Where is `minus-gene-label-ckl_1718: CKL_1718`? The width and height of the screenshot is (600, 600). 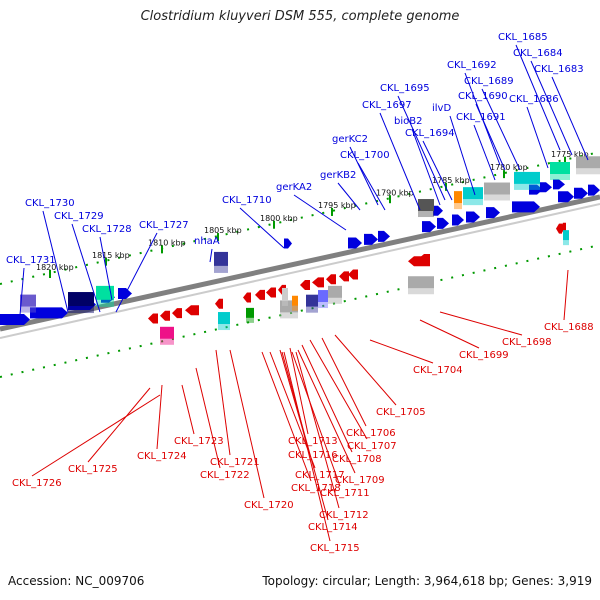
minus-gene-label-ckl_1718: CKL_1718 is located at coordinates (316, 488).